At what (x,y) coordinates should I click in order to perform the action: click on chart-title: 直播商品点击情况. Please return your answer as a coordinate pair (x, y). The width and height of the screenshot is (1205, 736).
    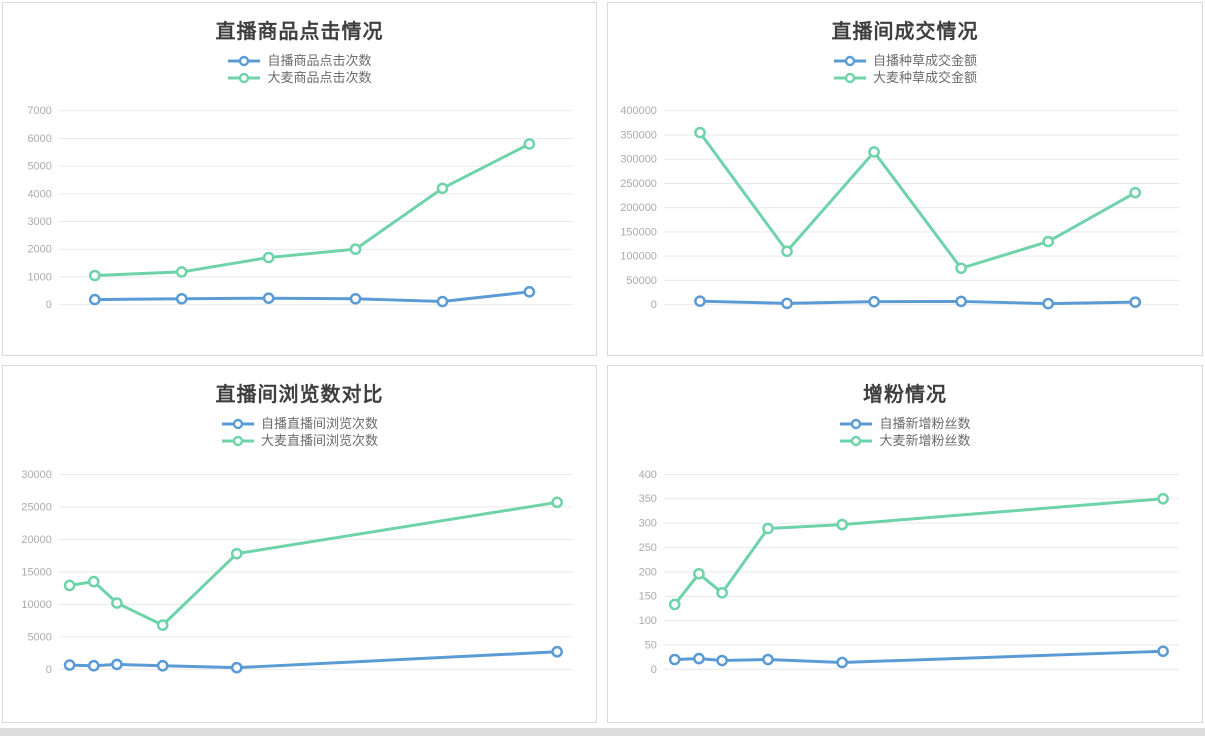
    Looking at the image, I should click on (299, 32).